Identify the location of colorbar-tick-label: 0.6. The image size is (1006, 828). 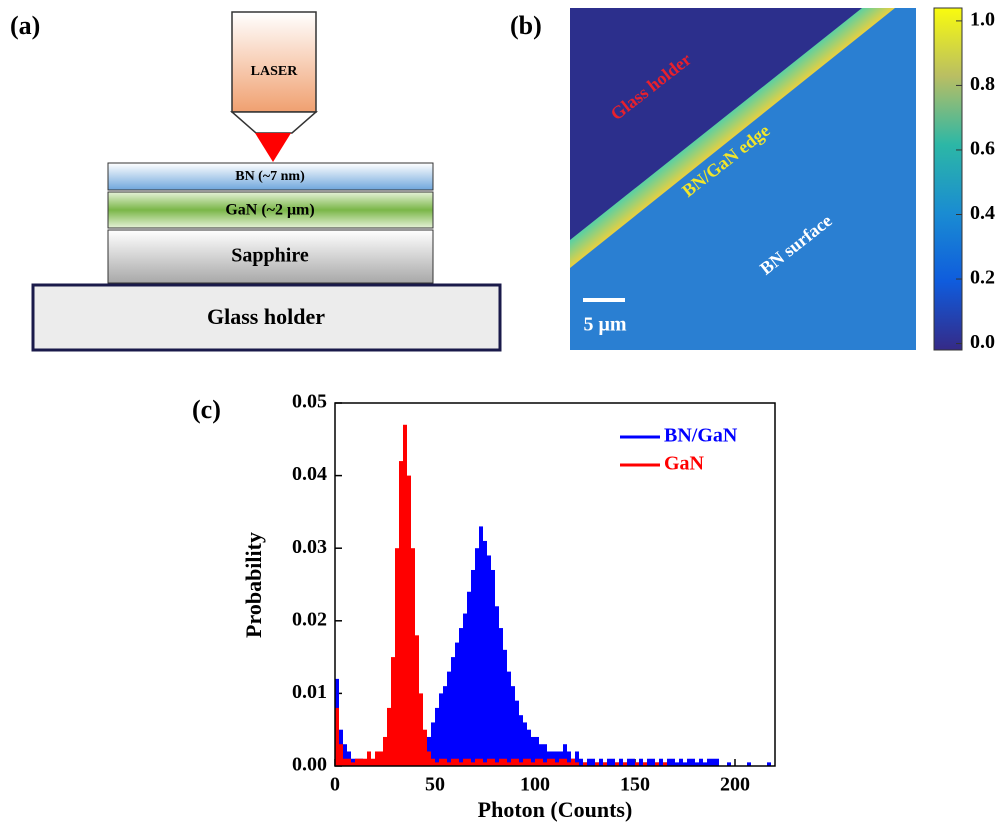
(982, 149).